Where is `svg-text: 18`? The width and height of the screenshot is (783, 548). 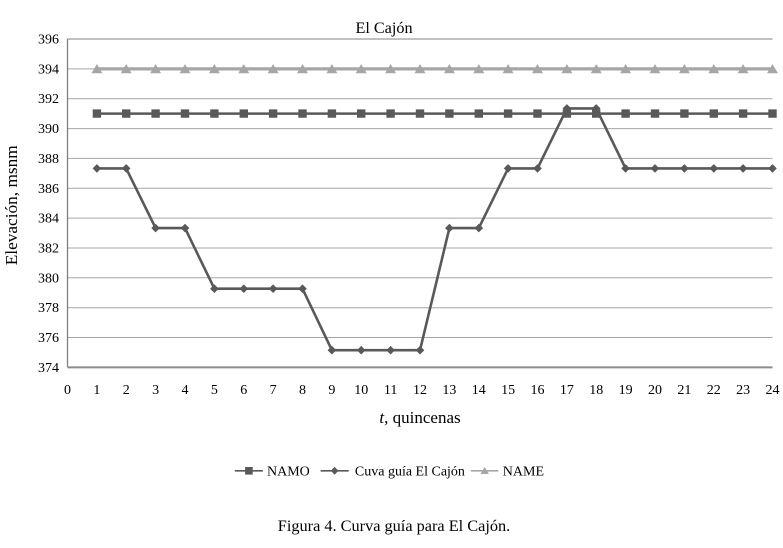
svg-text: 18 is located at coordinates (596, 390).